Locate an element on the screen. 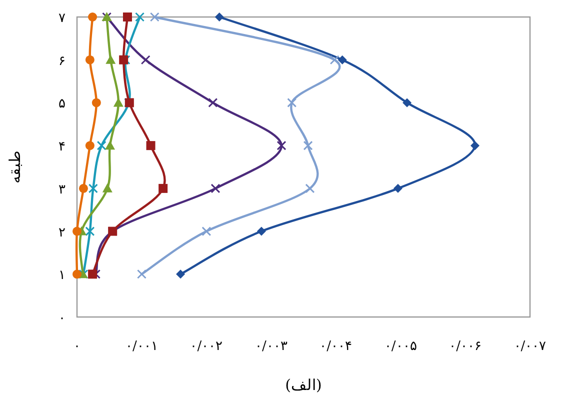 Image resolution: width=566 pixels, height=410 pixels. y-tick: ۵ is located at coordinates (62, 104).